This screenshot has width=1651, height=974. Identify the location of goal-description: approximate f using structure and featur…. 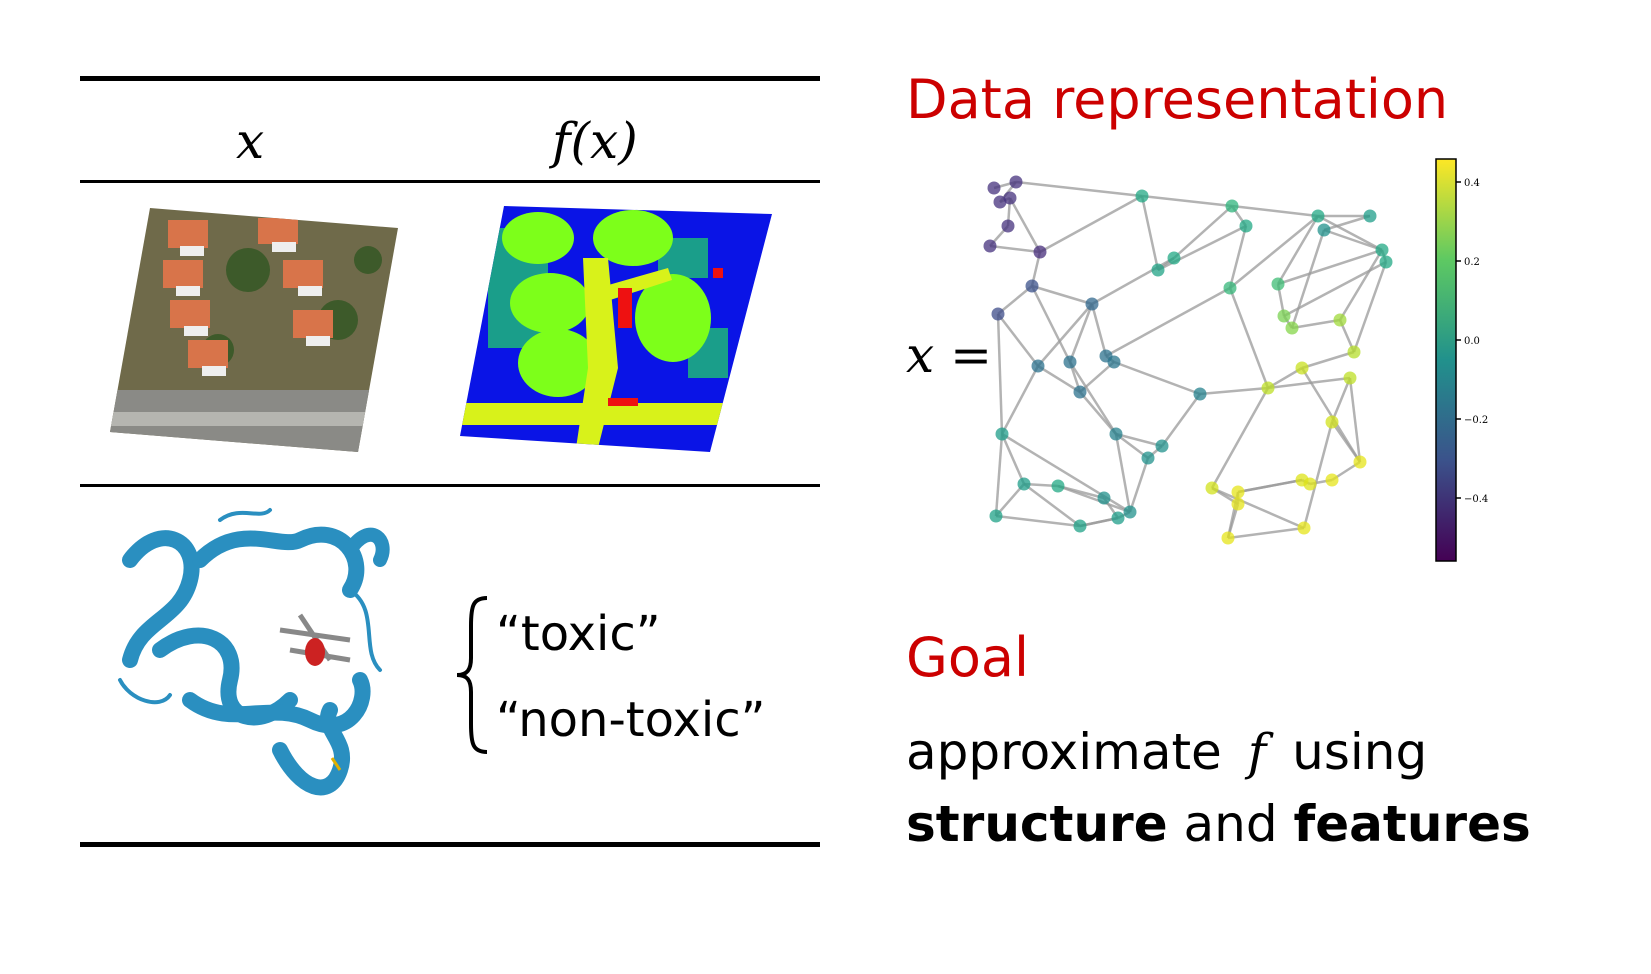
(1218, 788).